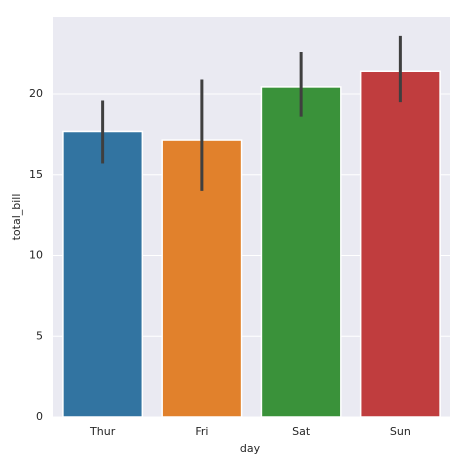 This screenshot has width=474, height=471. Describe the element at coordinates (16, 217) in the screenshot. I see `y-axis-label: total_bill` at that location.